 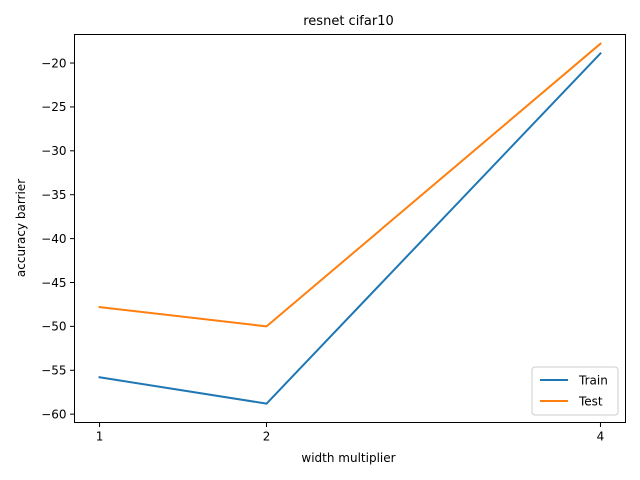 What do you see at coordinates (53, 239) in the screenshot?
I see `y-tick-label: −40` at bounding box center [53, 239].